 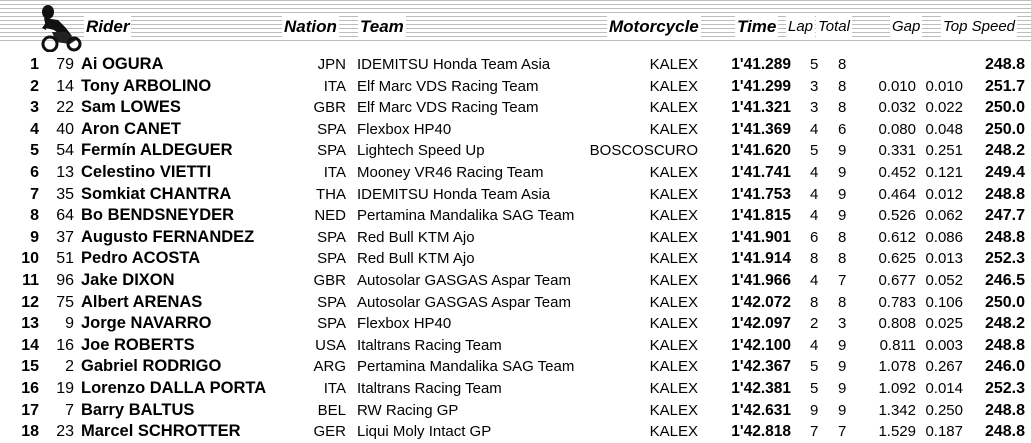 I want to click on rider-number-cell: 54, so click(x=65, y=151).